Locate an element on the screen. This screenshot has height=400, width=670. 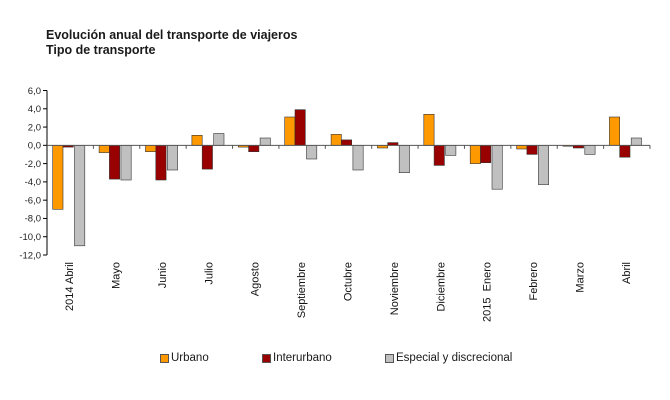
legend-item-urbano: Urbano is located at coordinates (184, 358).